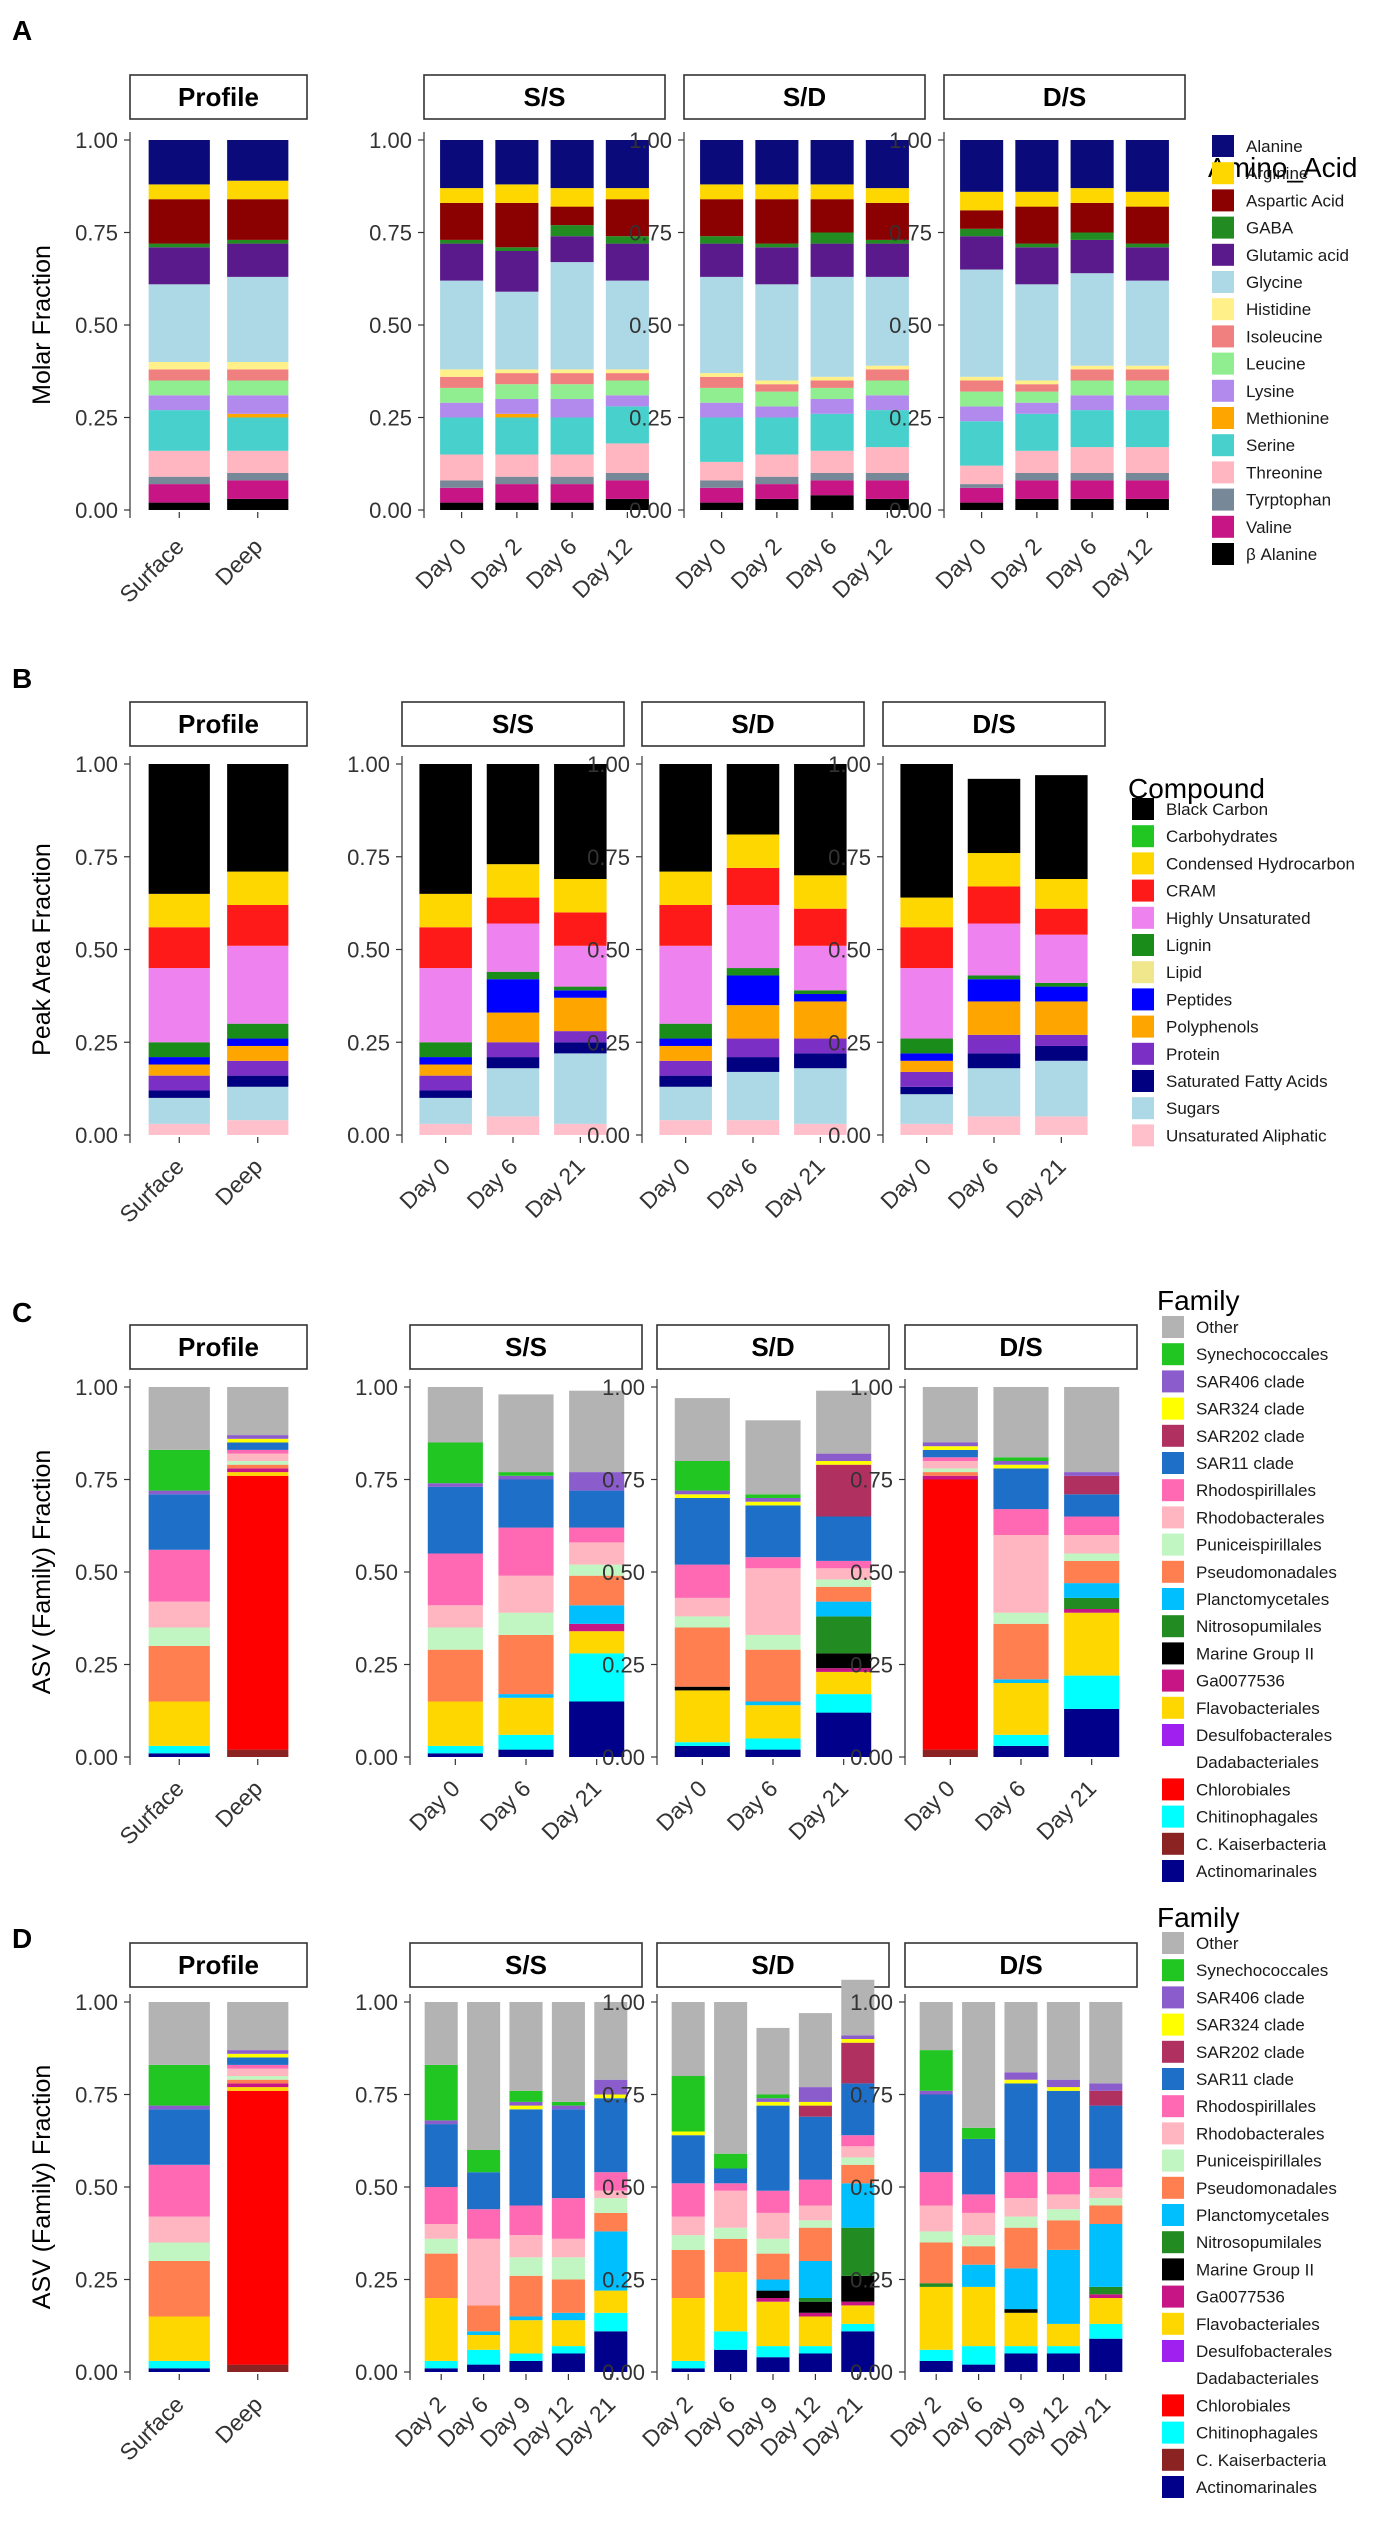 This screenshot has height=2533, width=1398. I want to click on panel-d-facet-s-d-bar-segment-day-12-rhodobacterales, so click(815, 2213).